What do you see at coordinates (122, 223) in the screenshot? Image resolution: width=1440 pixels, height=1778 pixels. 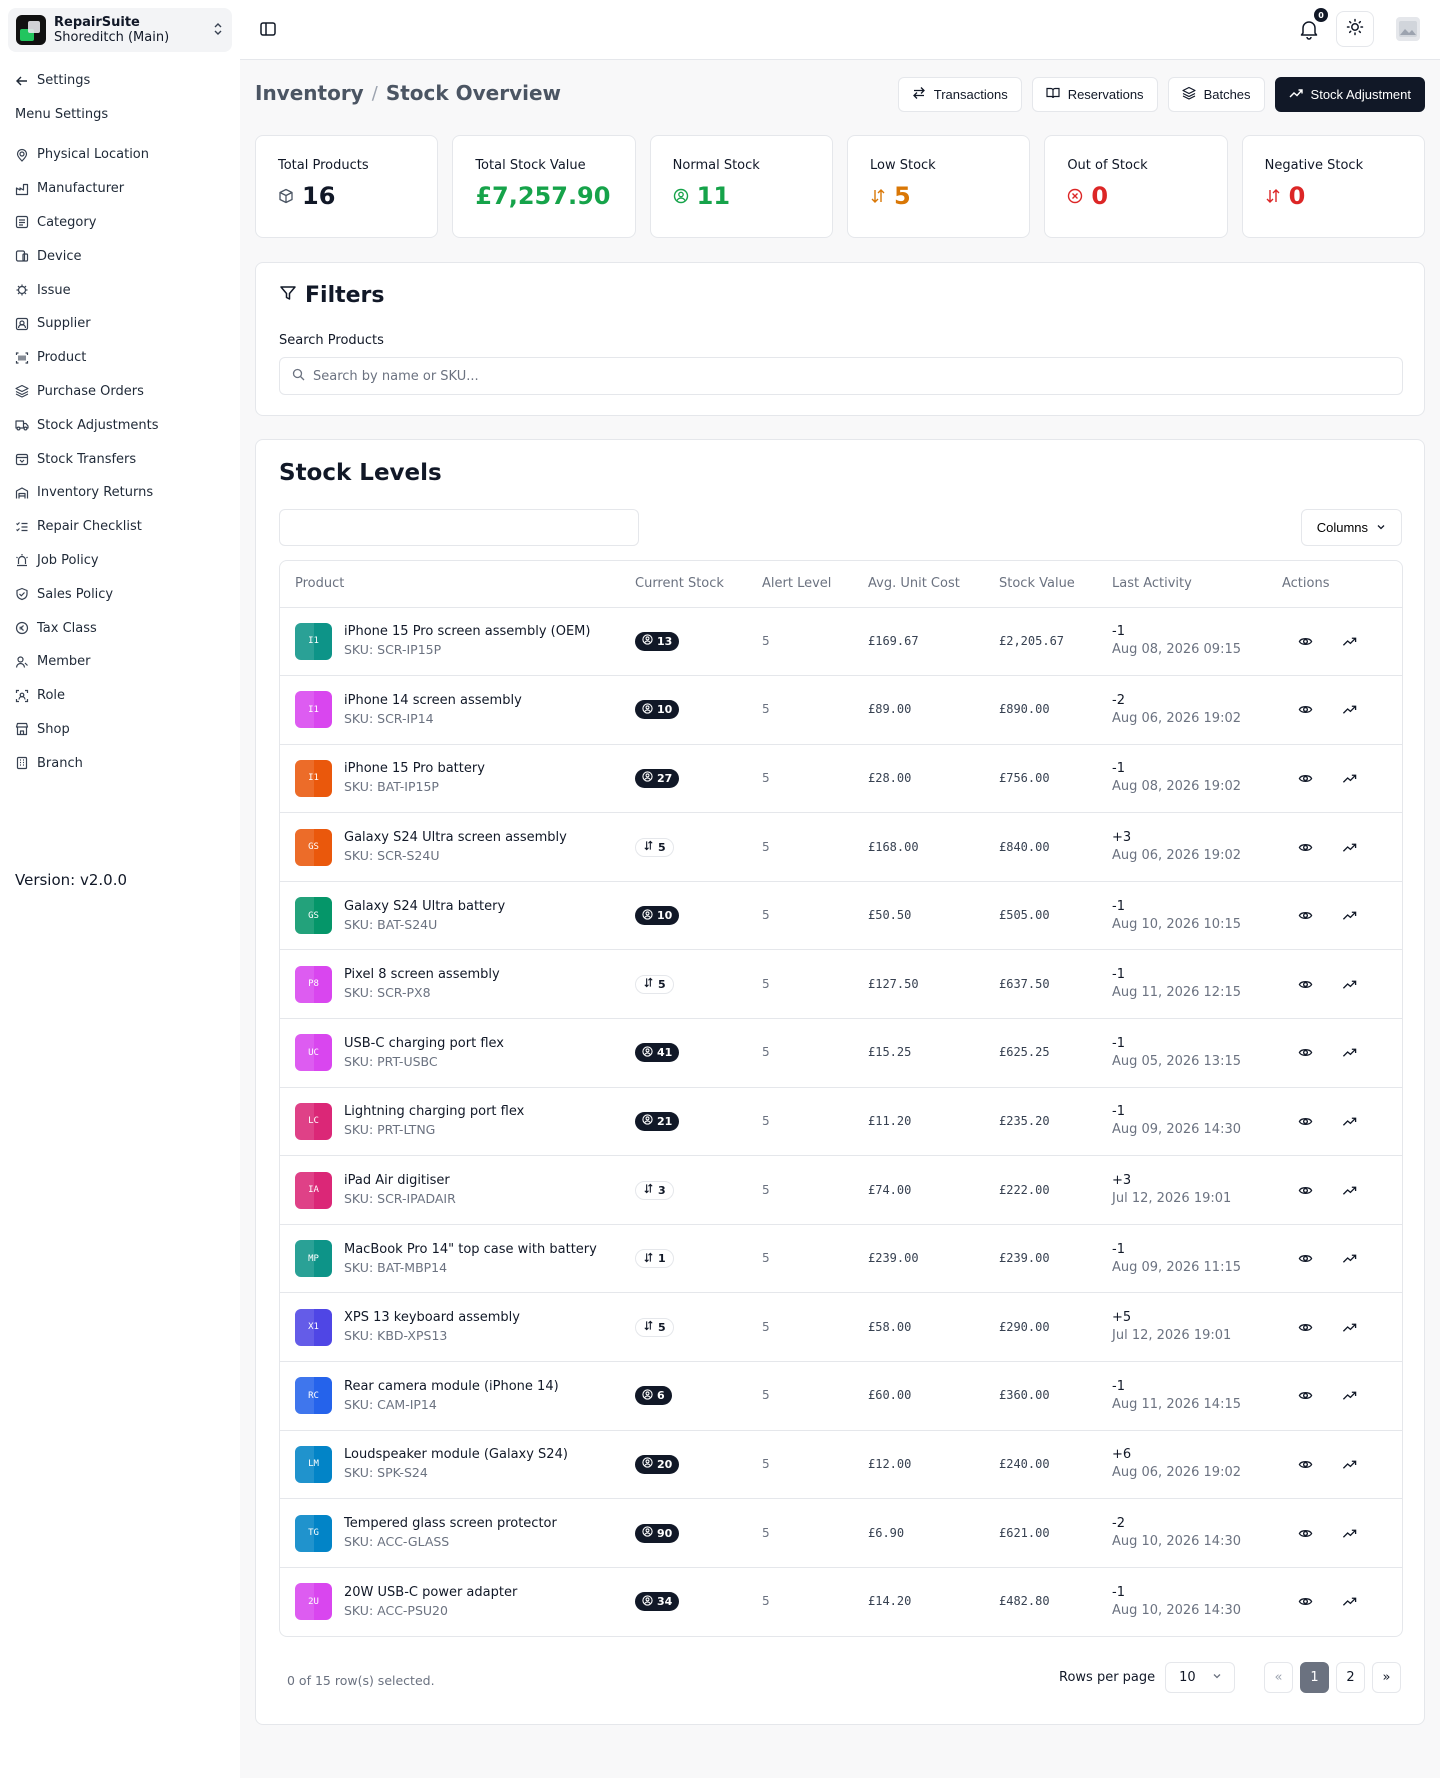 I see `sidebar-item-category: Category` at bounding box center [122, 223].